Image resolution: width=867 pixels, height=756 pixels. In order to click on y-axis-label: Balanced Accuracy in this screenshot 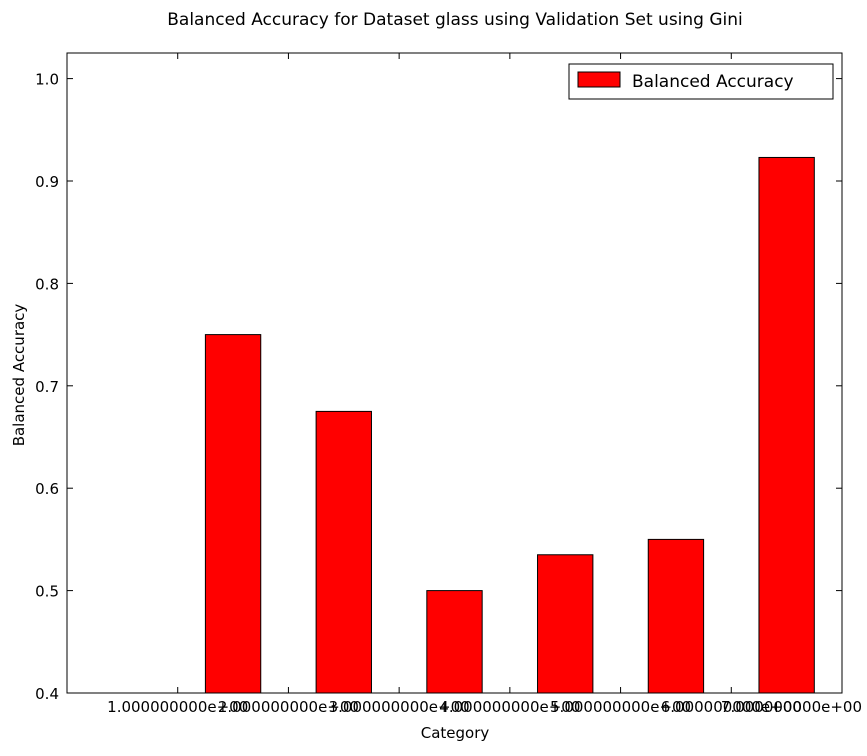, I will do `click(19, 375)`.